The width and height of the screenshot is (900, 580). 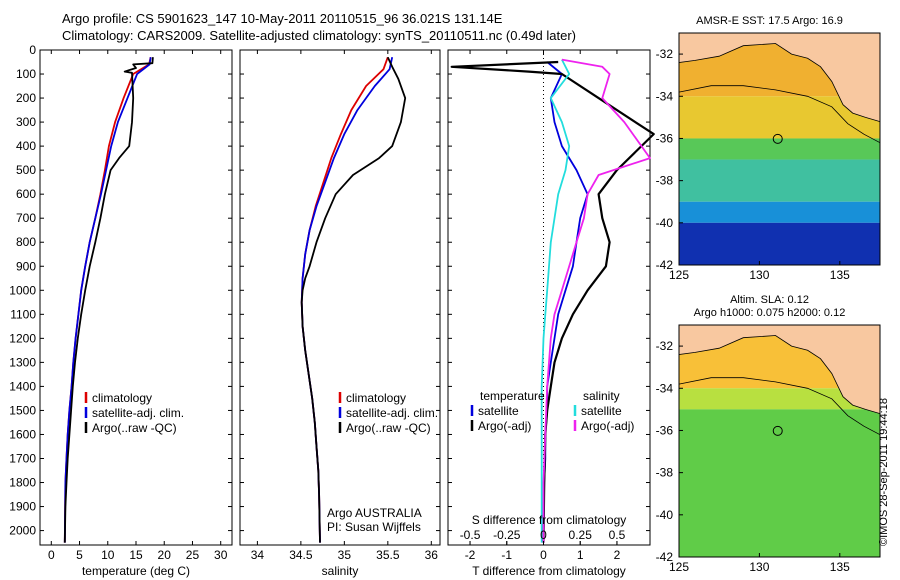 I want to click on salinity-xtick-label: 34.5, so click(x=301, y=555).